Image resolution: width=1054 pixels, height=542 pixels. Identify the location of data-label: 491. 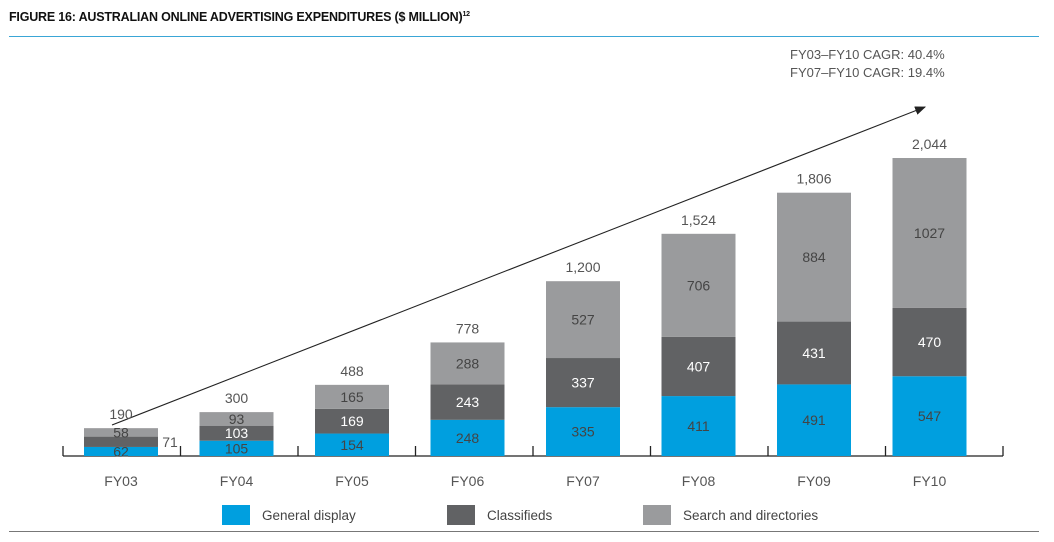
(814, 420).